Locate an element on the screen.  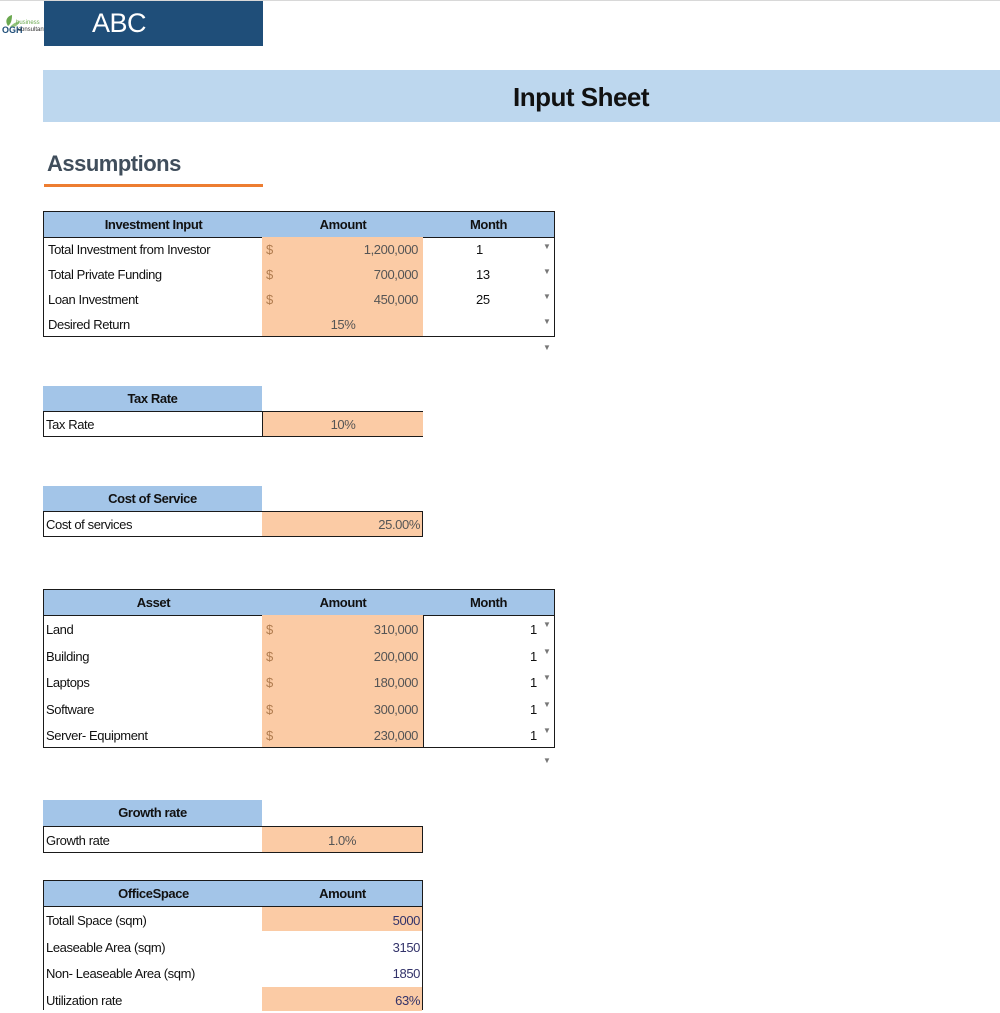
office-label: Leaseable Area (sqm) is located at coordinates (106, 947).